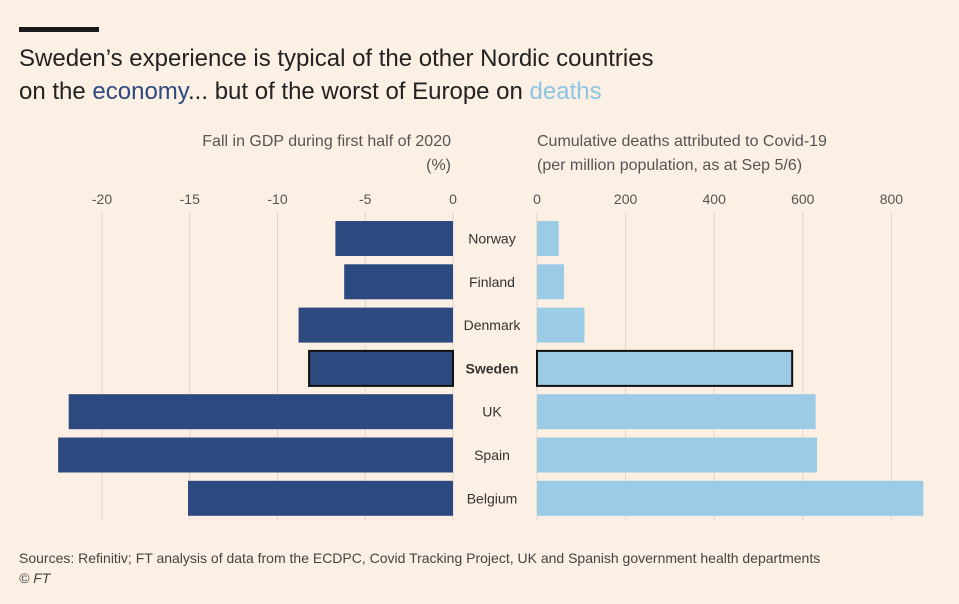  Describe the element at coordinates (665, 368) in the screenshot. I see `deaths-bar-sweden` at that location.